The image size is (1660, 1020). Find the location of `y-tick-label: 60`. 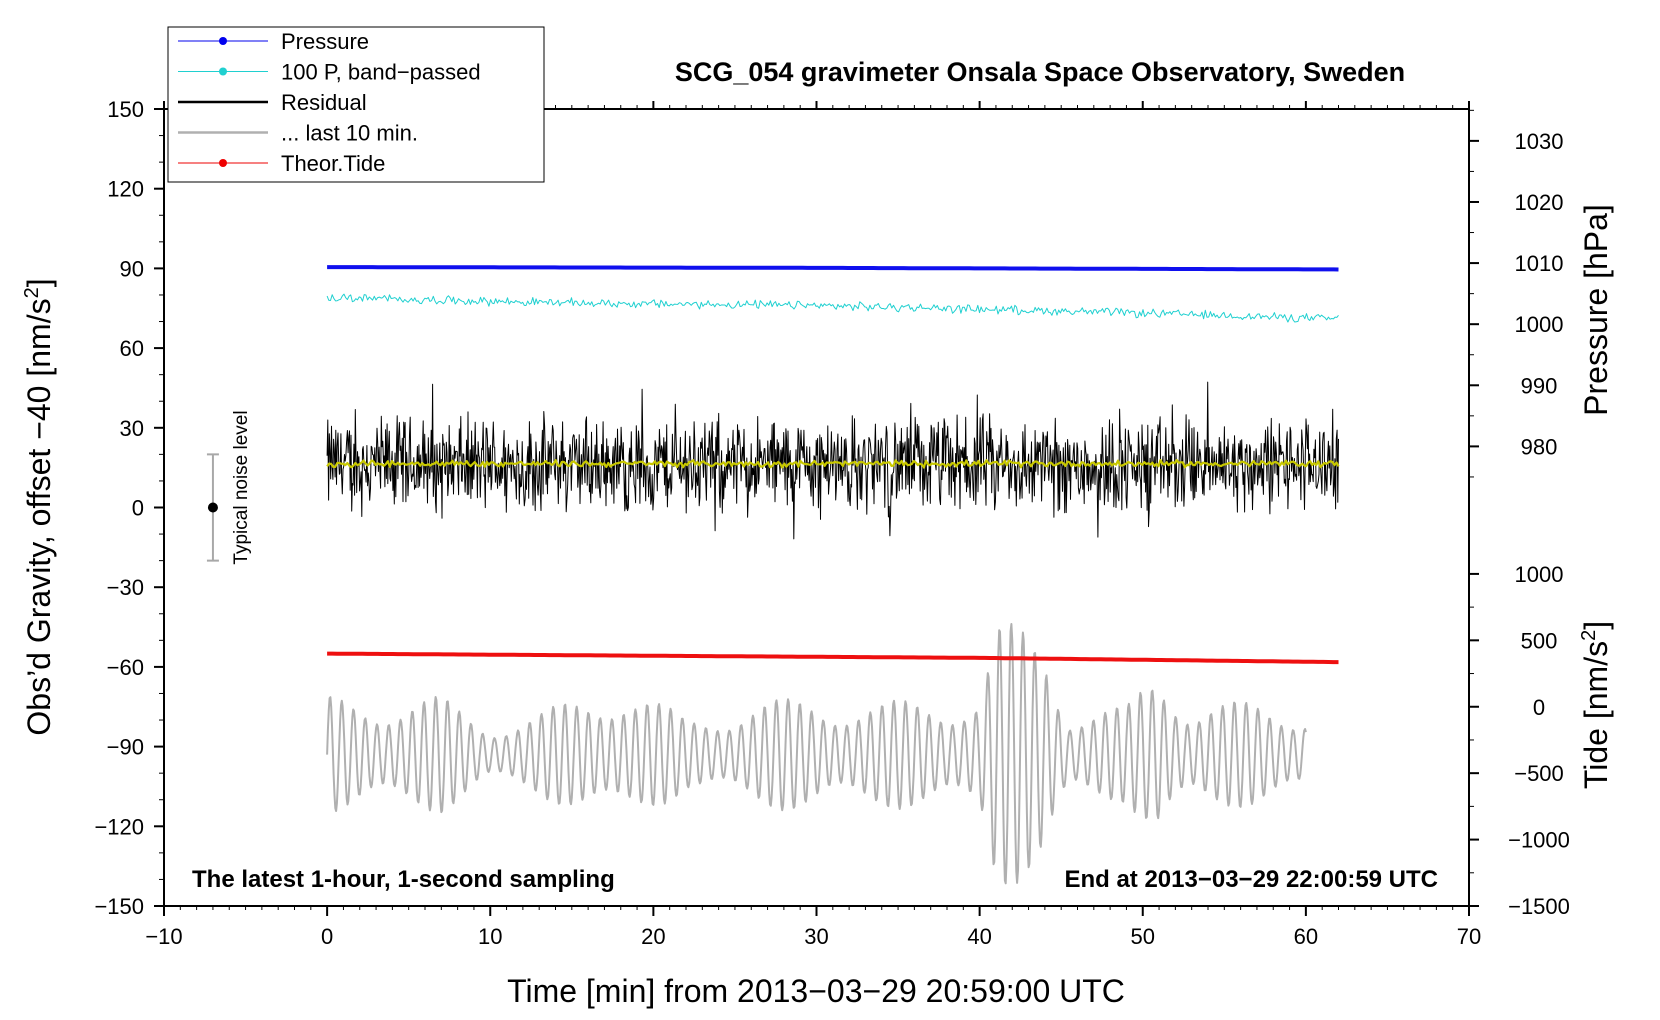

y-tick-label: 60 is located at coordinates (132, 348).